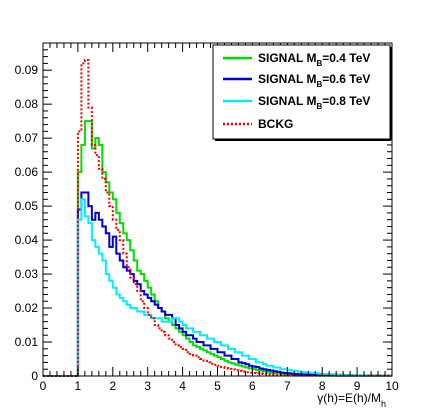  Describe the element at coordinates (392, 386) in the screenshot. I see `x-tick-label: 10` at that location.